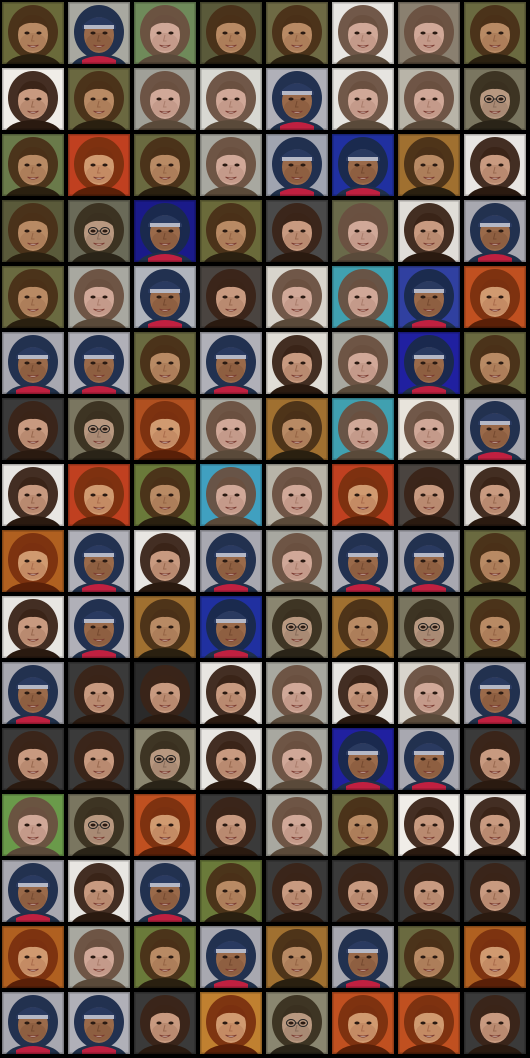 The width and height of the screenshot is (530, 1058). I want to click on face-sample-r5-c2, so click(99, 297).